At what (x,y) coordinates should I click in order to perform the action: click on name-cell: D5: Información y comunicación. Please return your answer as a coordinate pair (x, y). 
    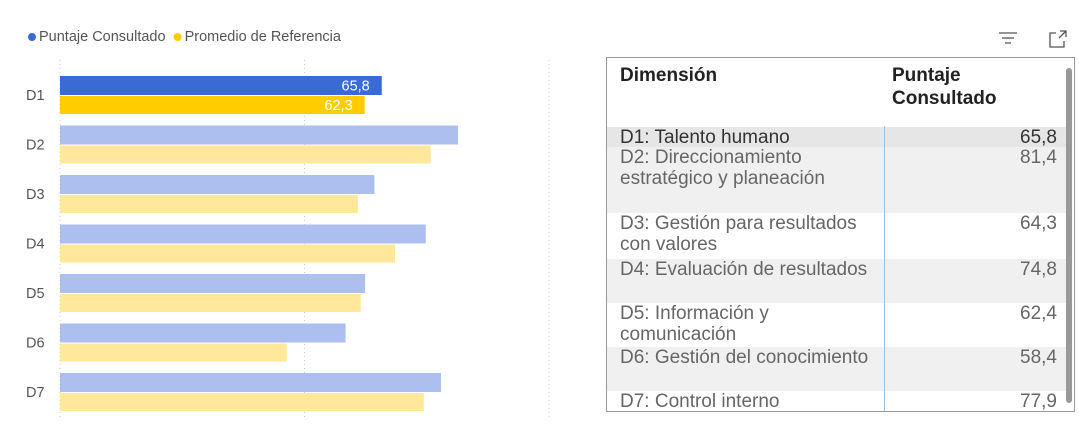
    Looking at the image, I should click on (694, 324).